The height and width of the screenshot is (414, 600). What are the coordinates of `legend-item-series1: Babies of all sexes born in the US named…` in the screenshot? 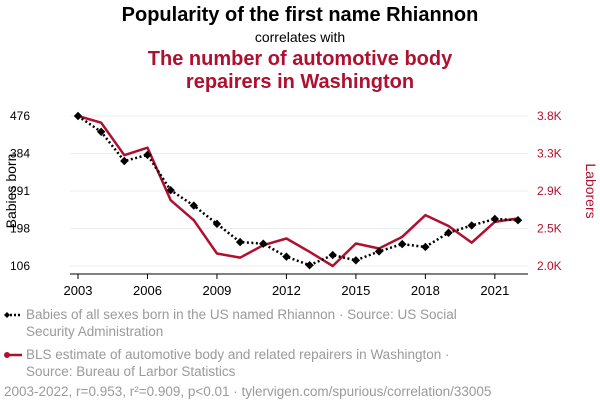 It's located at (300, 323).